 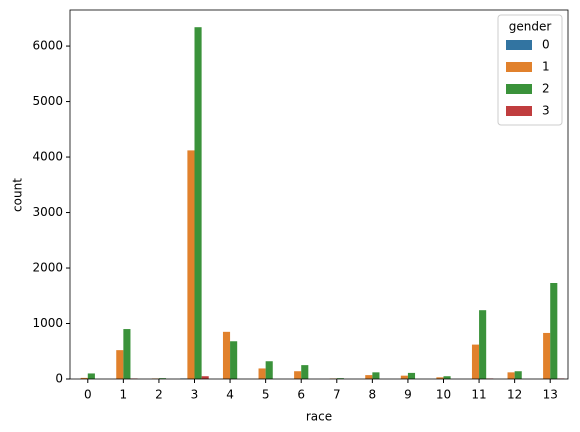 What do you see at coordinates (337, 395) in the screenshot?
I see `x-tick-label: 7` at bounding box center [337, 395].